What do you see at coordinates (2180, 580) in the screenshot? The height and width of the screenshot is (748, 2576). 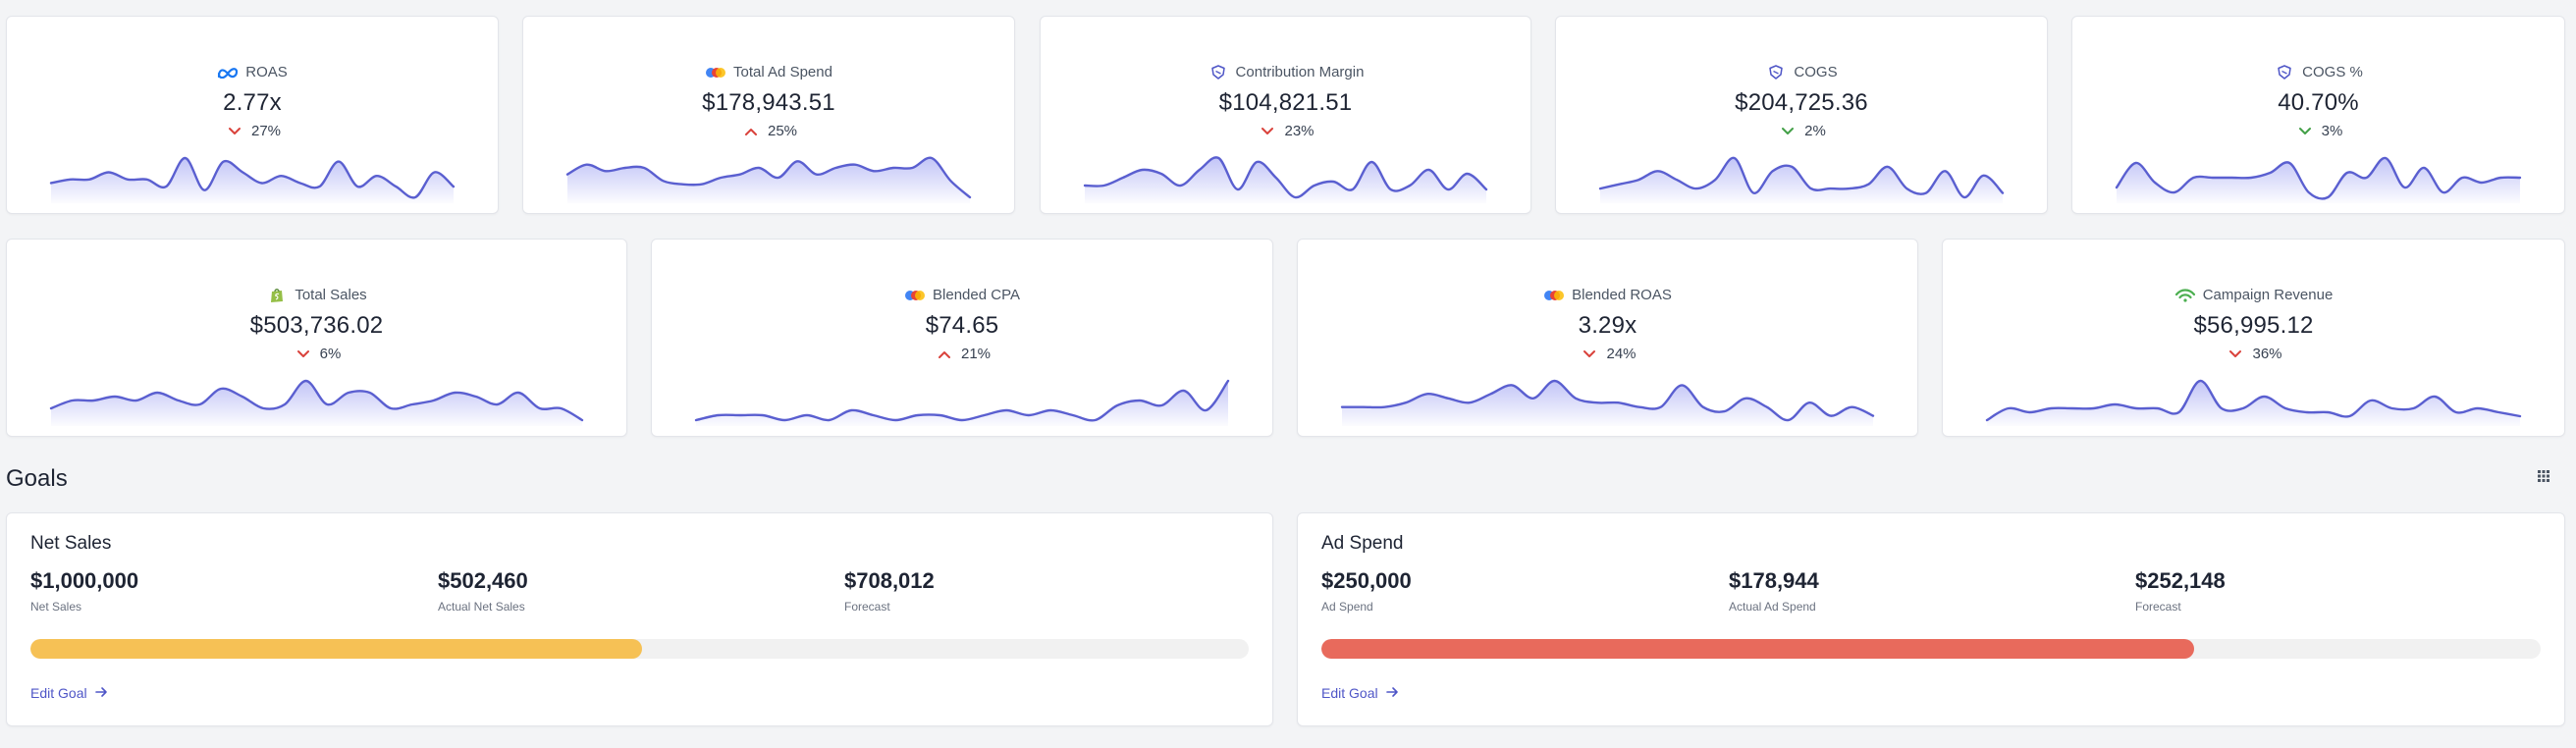 I see `goal-forecast-value: $252,148` at bounding box center [2180, 580].